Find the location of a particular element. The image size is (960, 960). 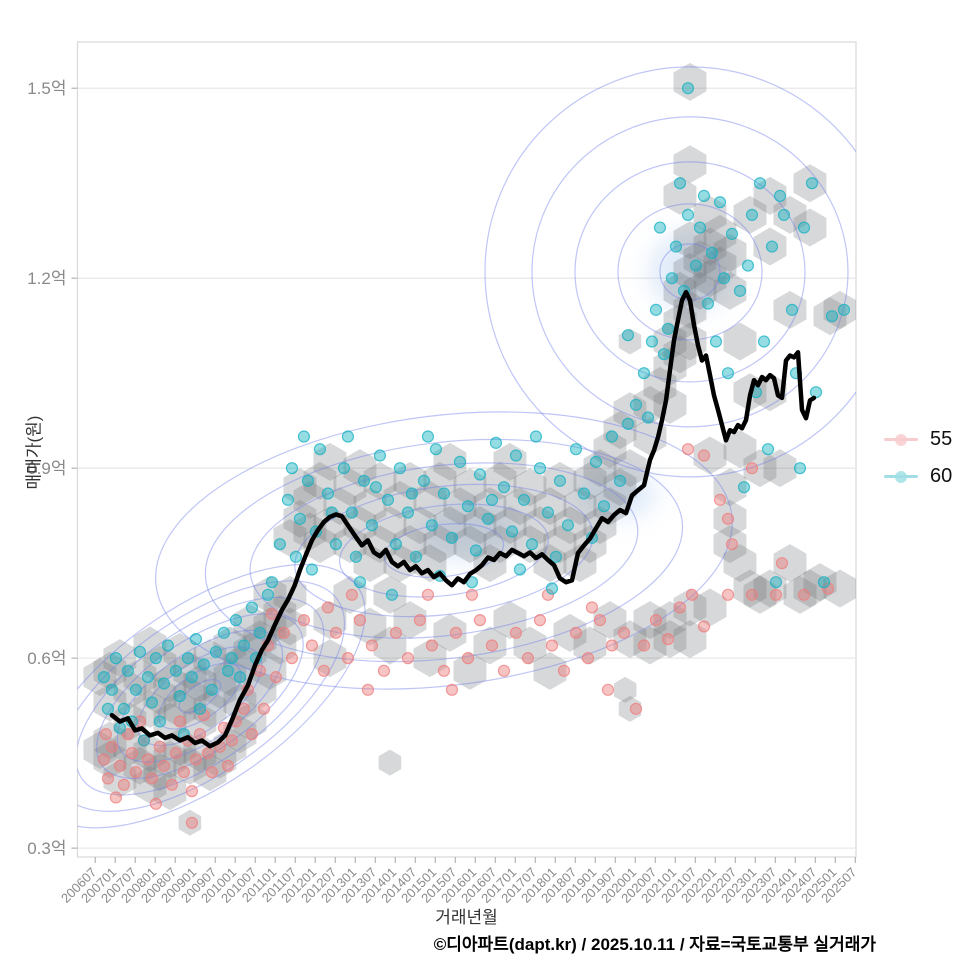

y-tick-label: 1.5억 is located at coordinates (46, 88).